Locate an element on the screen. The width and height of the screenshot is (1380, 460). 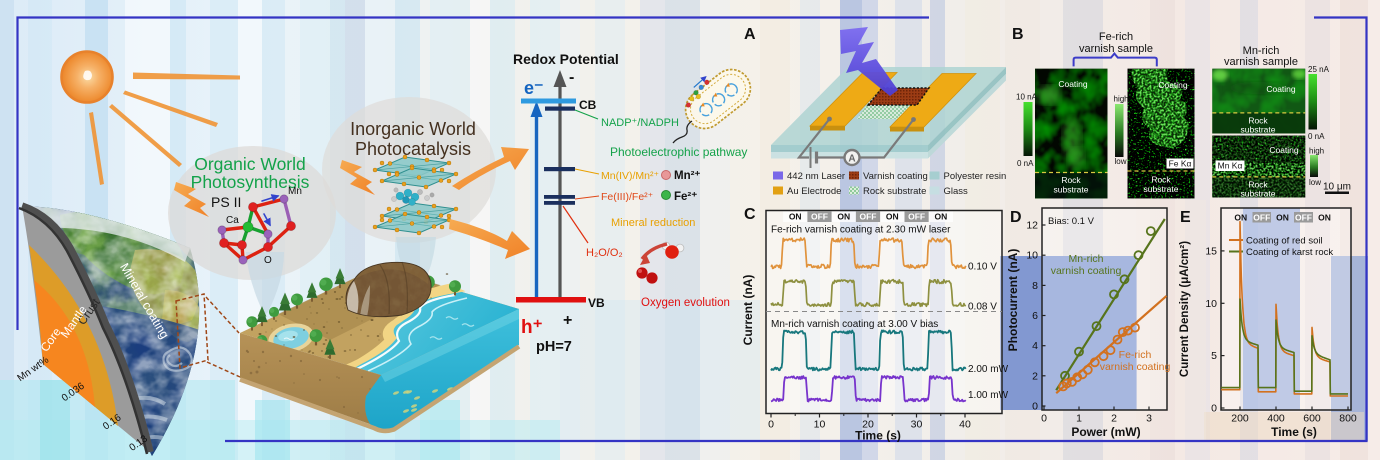
svg-text: 6 is located at coordinates (1035, 316).